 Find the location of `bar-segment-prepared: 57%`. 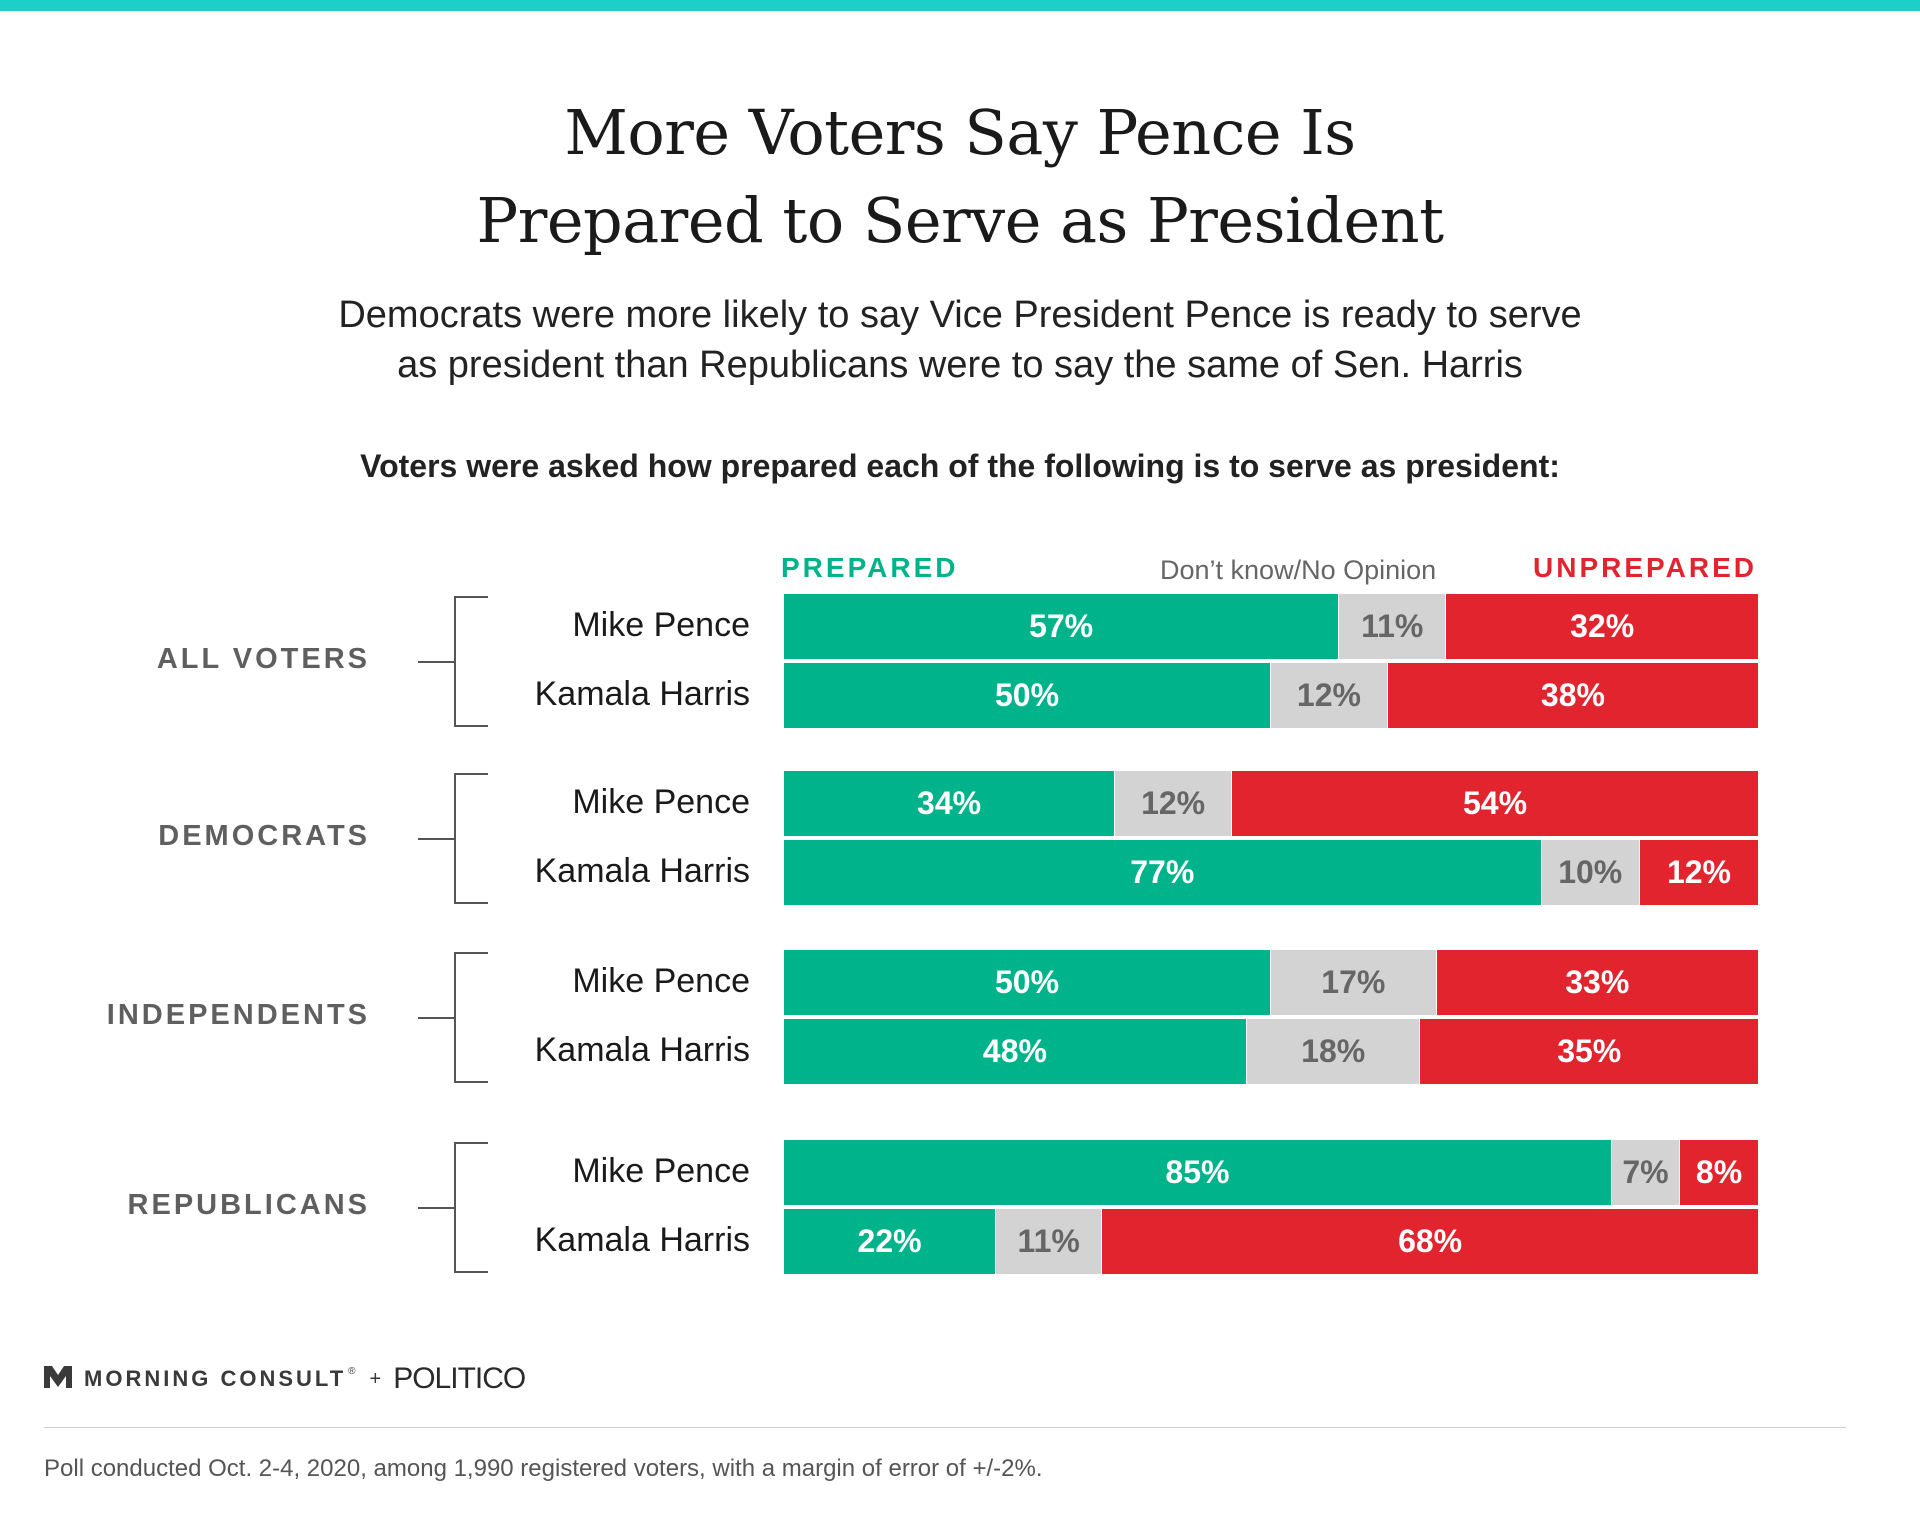

bar-segment-prepared: 57% is located at coordinates (1061, 626).